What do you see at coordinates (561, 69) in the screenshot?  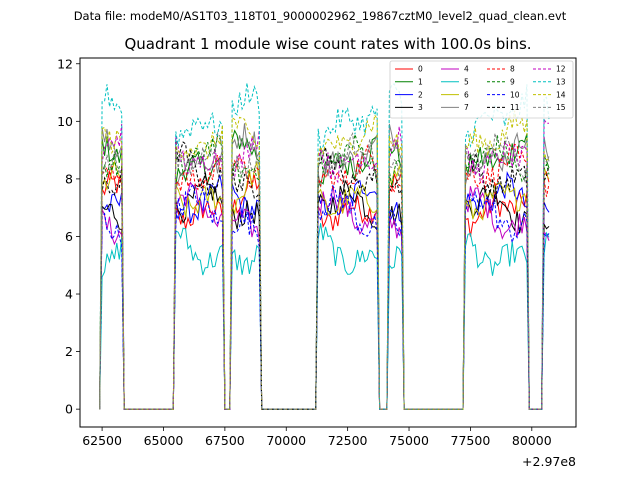 I see `legend-label-12: 12` at bounding box center [561, 69].